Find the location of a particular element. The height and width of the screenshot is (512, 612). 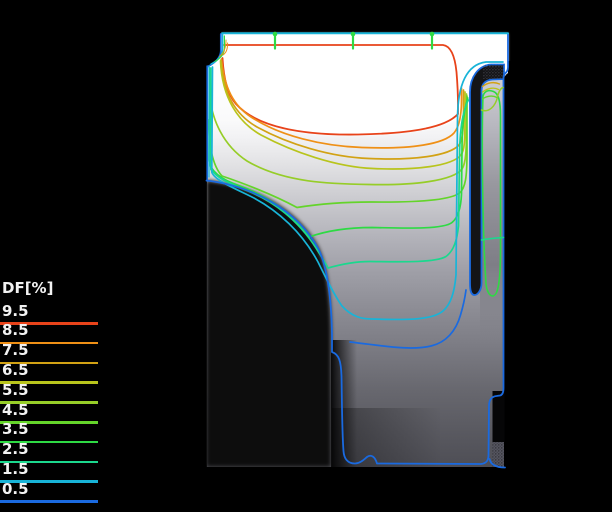

white-high-df-region is located at coordinates (365, 84).